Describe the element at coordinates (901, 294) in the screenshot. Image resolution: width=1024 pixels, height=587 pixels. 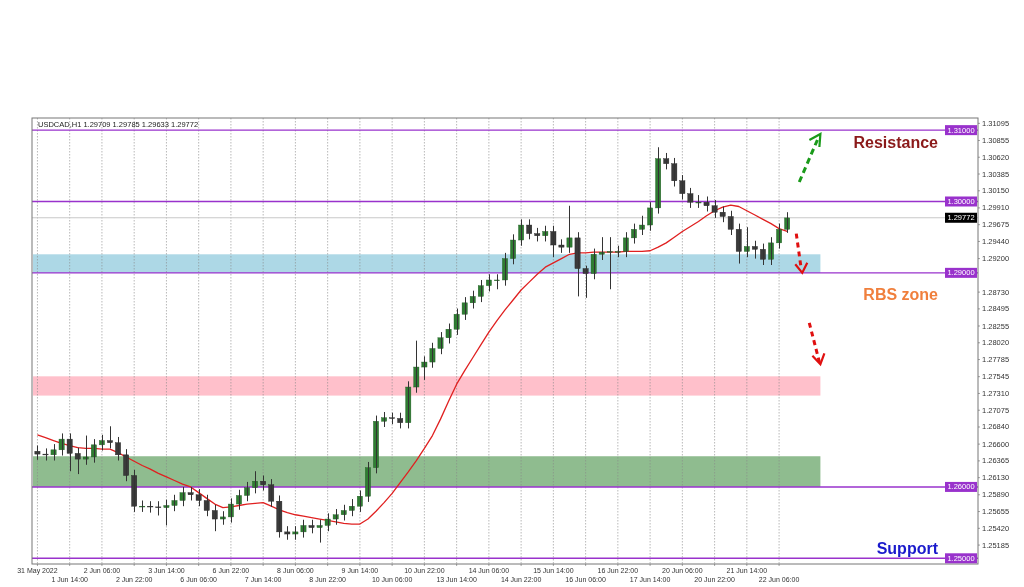
I see `text: RBS zone` at that location.